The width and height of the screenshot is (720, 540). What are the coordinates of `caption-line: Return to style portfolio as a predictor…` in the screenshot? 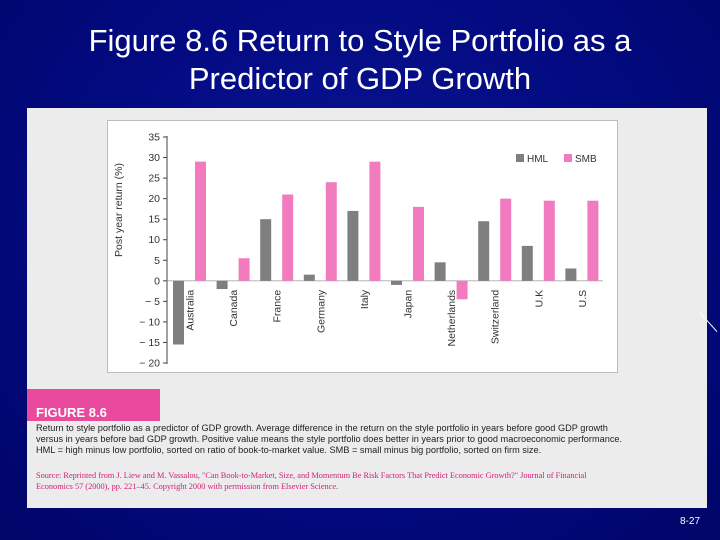 It's located at (322, 428).